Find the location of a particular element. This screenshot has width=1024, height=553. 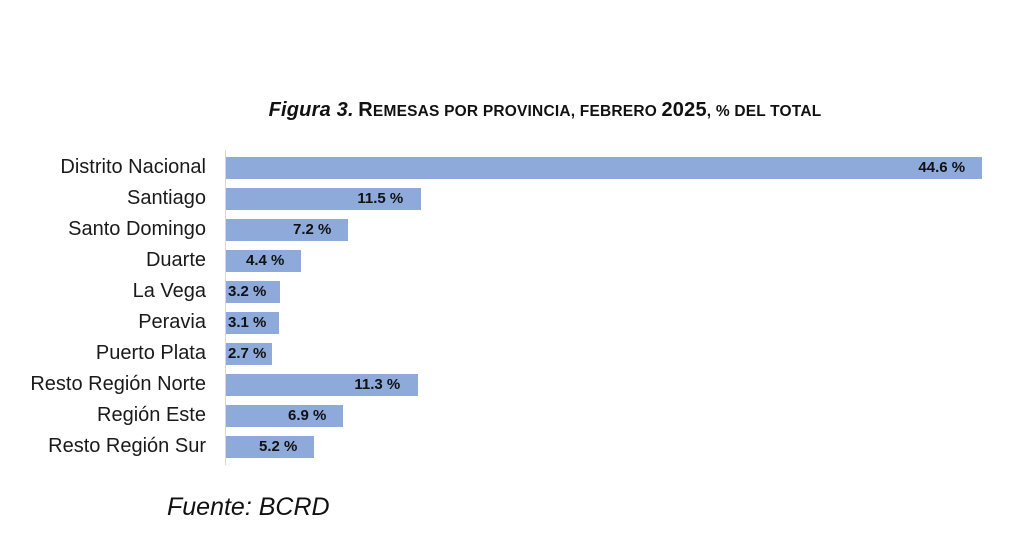

value-label: 5.2 % is located at coordinates (278, 446).